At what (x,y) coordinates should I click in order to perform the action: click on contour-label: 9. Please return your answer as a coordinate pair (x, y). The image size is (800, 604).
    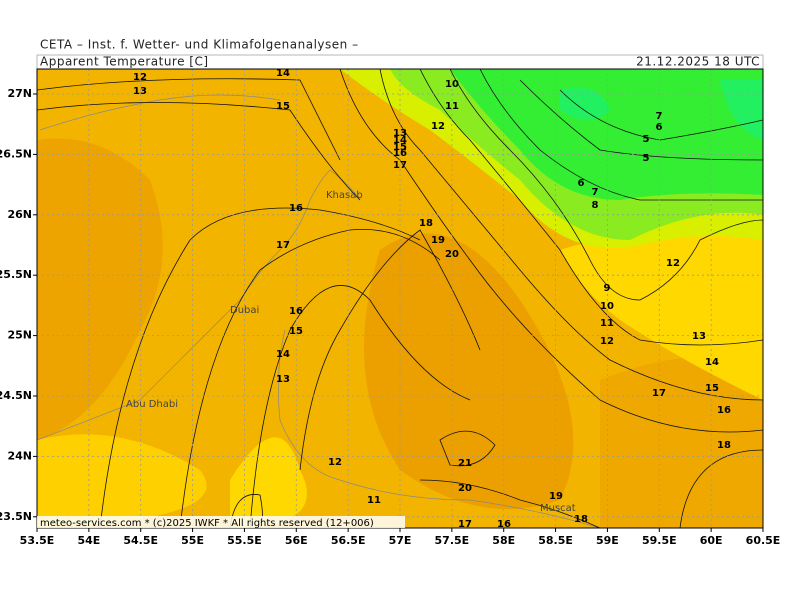
    Looking at the image, I should click on (607, 288).